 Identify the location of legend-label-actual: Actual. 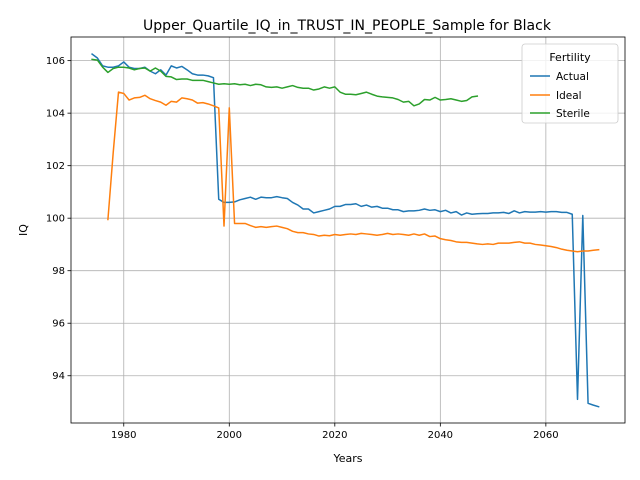
(572, 77).